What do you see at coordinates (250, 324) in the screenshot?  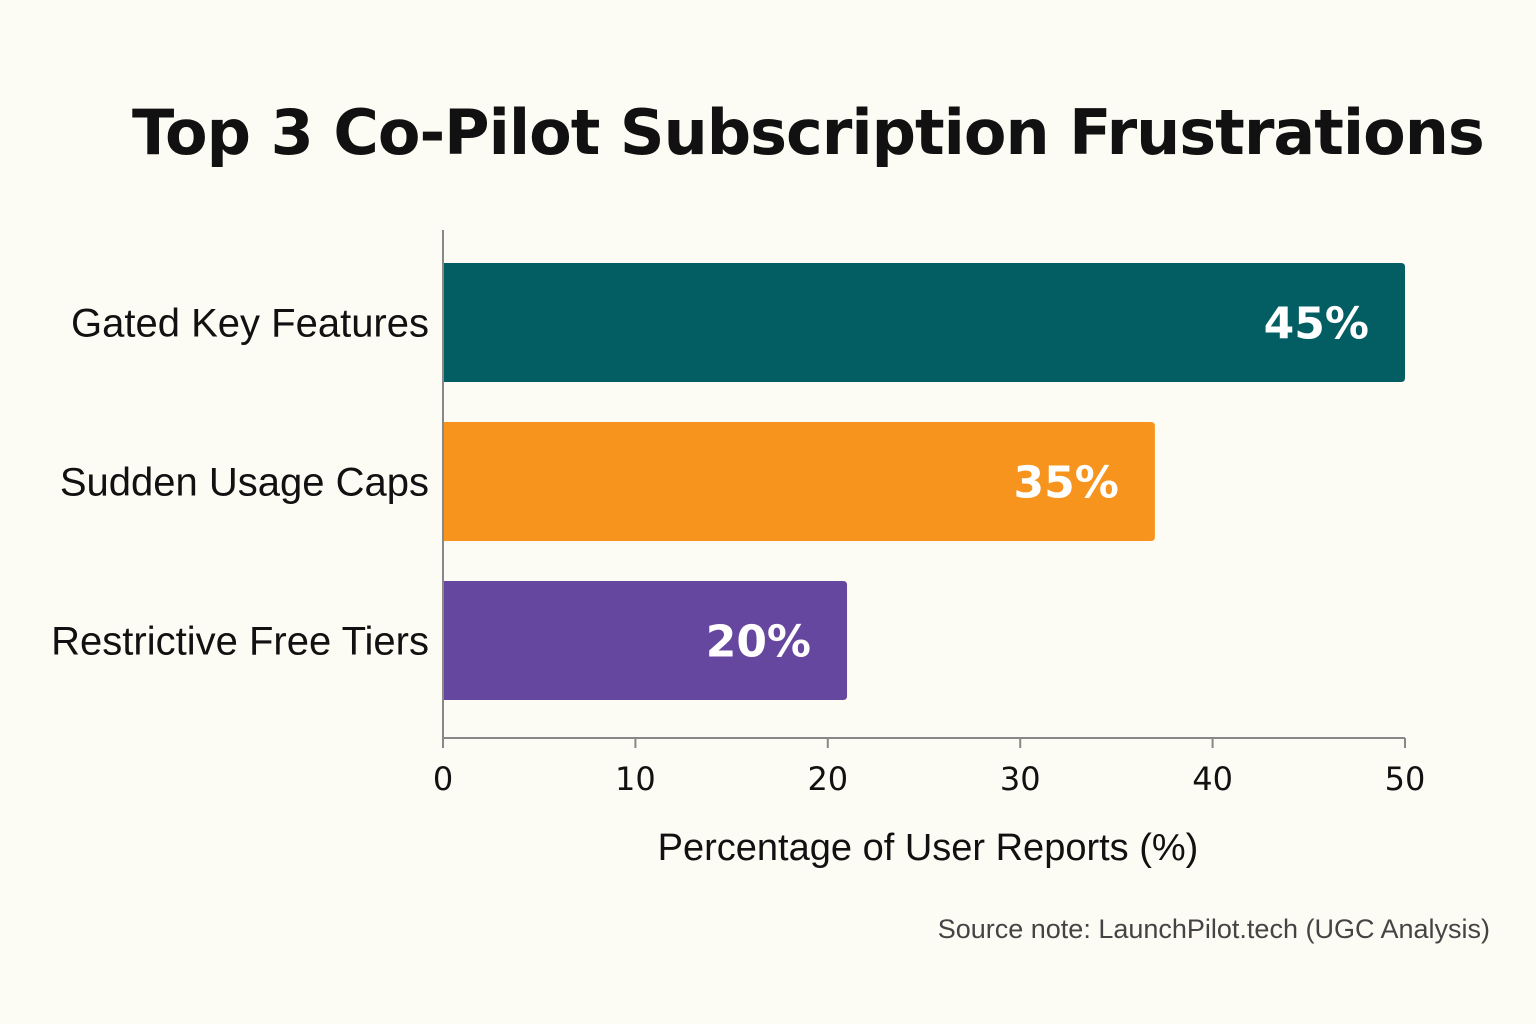 I see `category-label-1: Gated Key Features` at bounding box center [250, 324].